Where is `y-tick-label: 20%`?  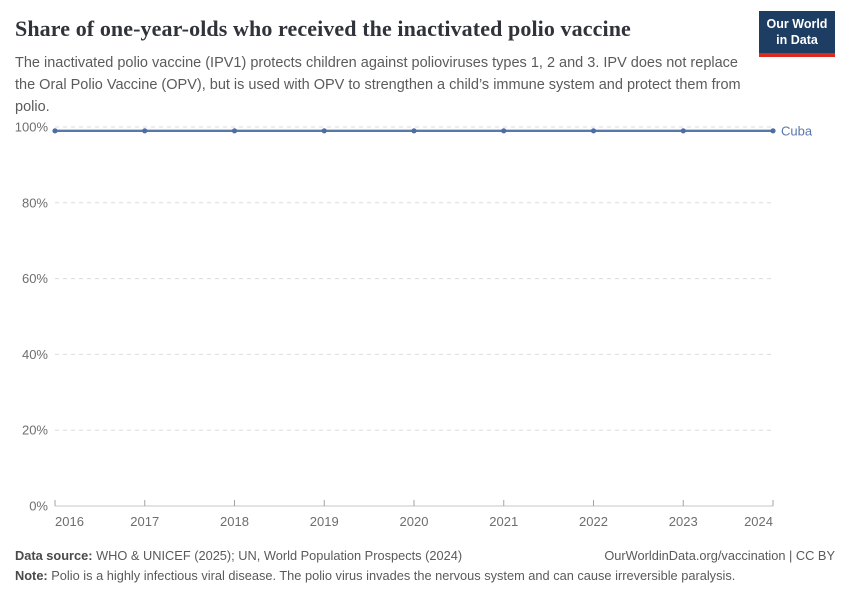 y-tick-label: 20% is located at coordinates (35, 430).